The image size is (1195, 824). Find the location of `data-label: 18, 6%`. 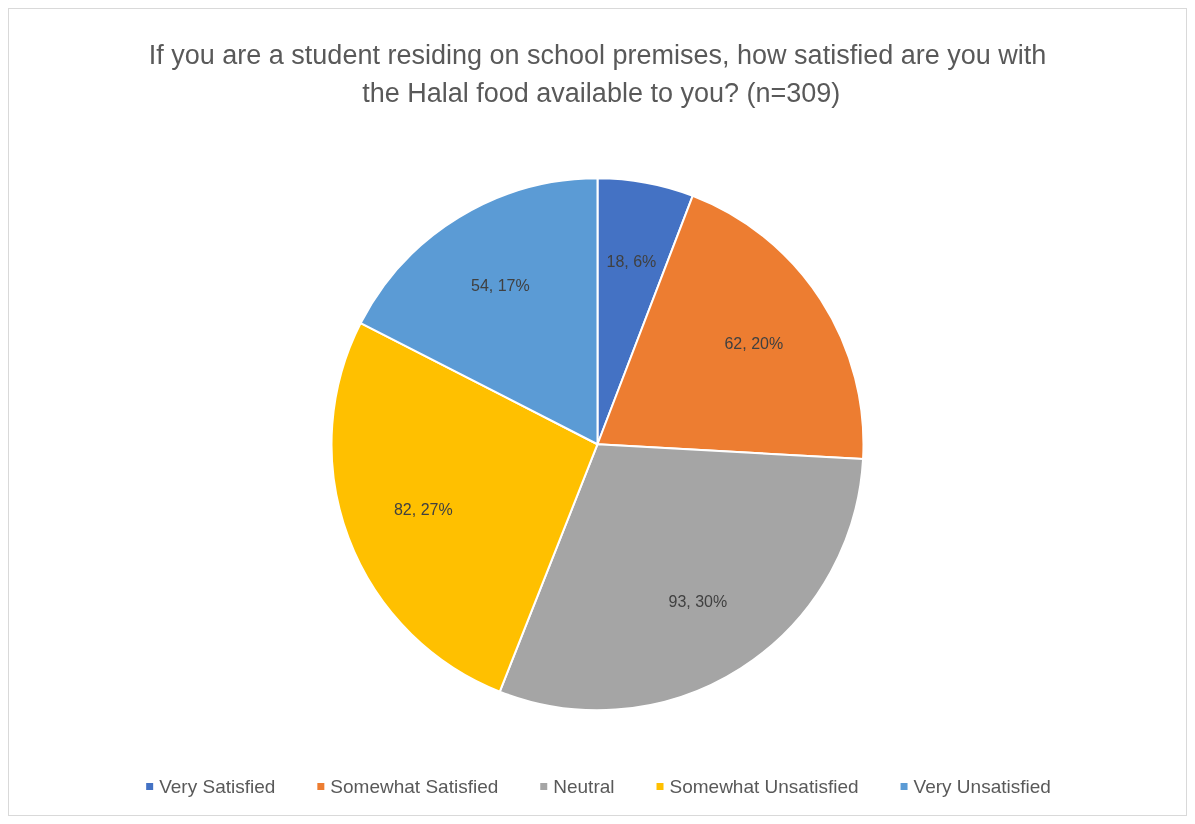

data-label: 18, 6% is located at coordinates (631, 261).